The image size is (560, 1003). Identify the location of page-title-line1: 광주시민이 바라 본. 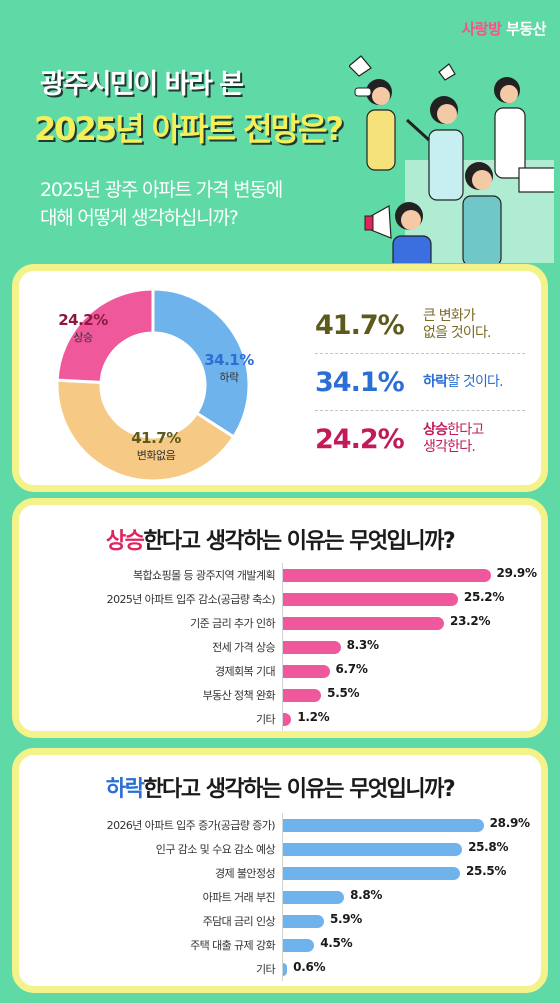
(142, 84).